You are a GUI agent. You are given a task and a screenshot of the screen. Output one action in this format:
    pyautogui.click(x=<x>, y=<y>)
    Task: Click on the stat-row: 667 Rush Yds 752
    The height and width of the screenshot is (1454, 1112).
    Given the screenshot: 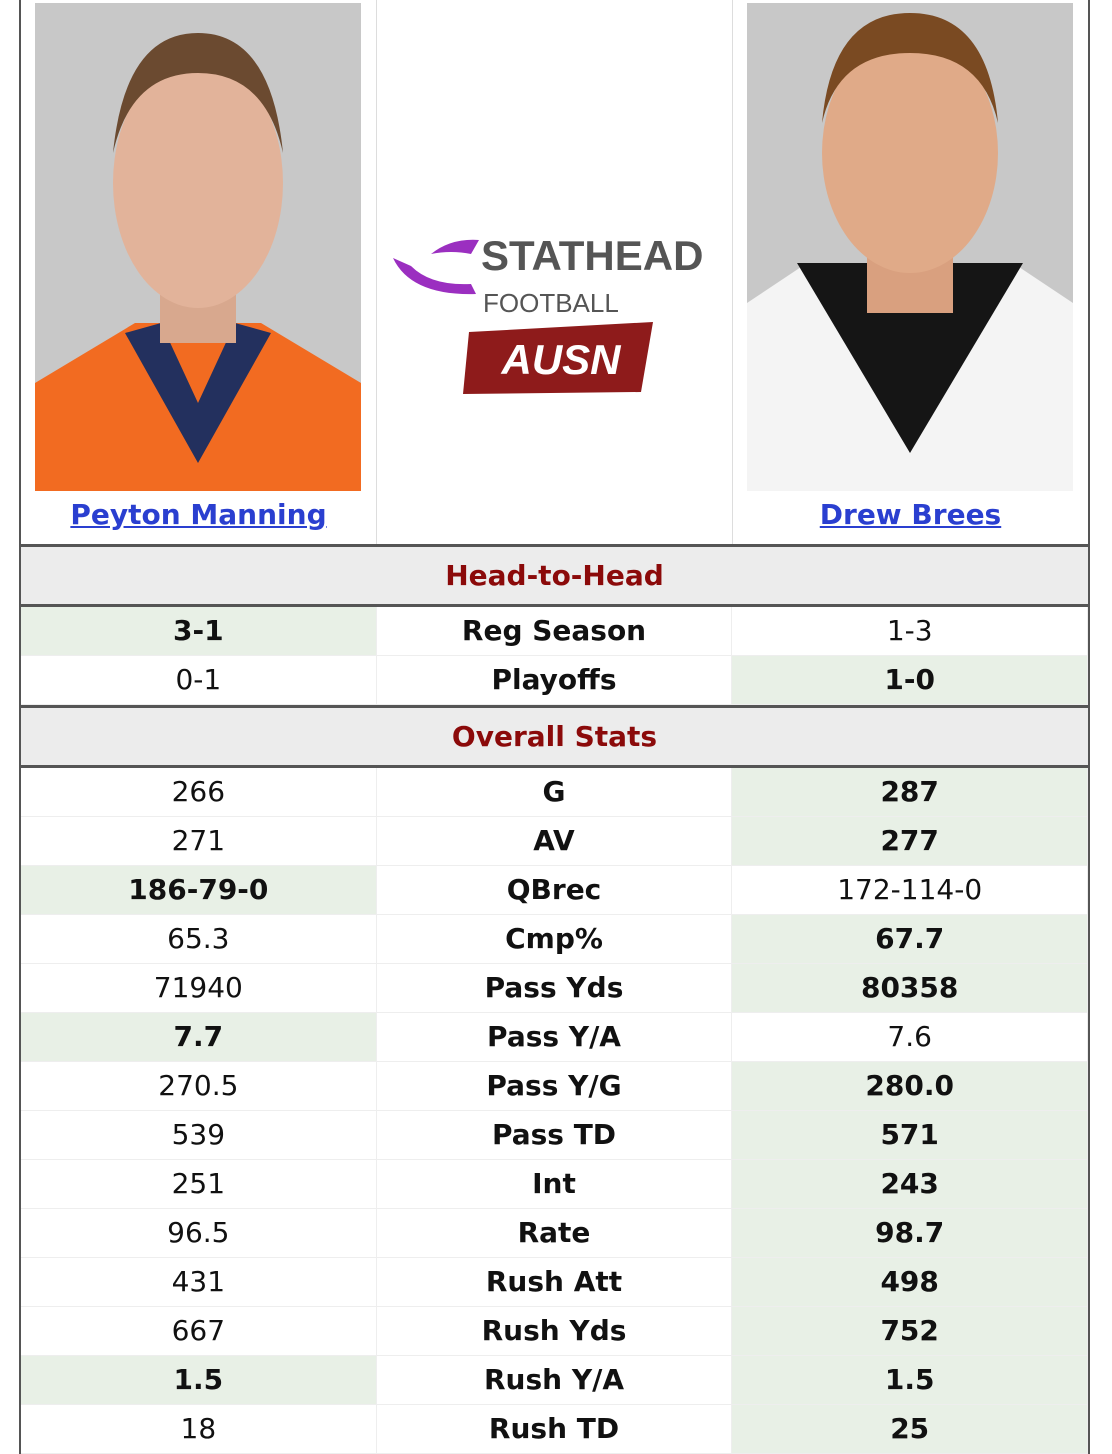 What is the action you would take?
    pyautogui.click(x=555, y=1331)
    